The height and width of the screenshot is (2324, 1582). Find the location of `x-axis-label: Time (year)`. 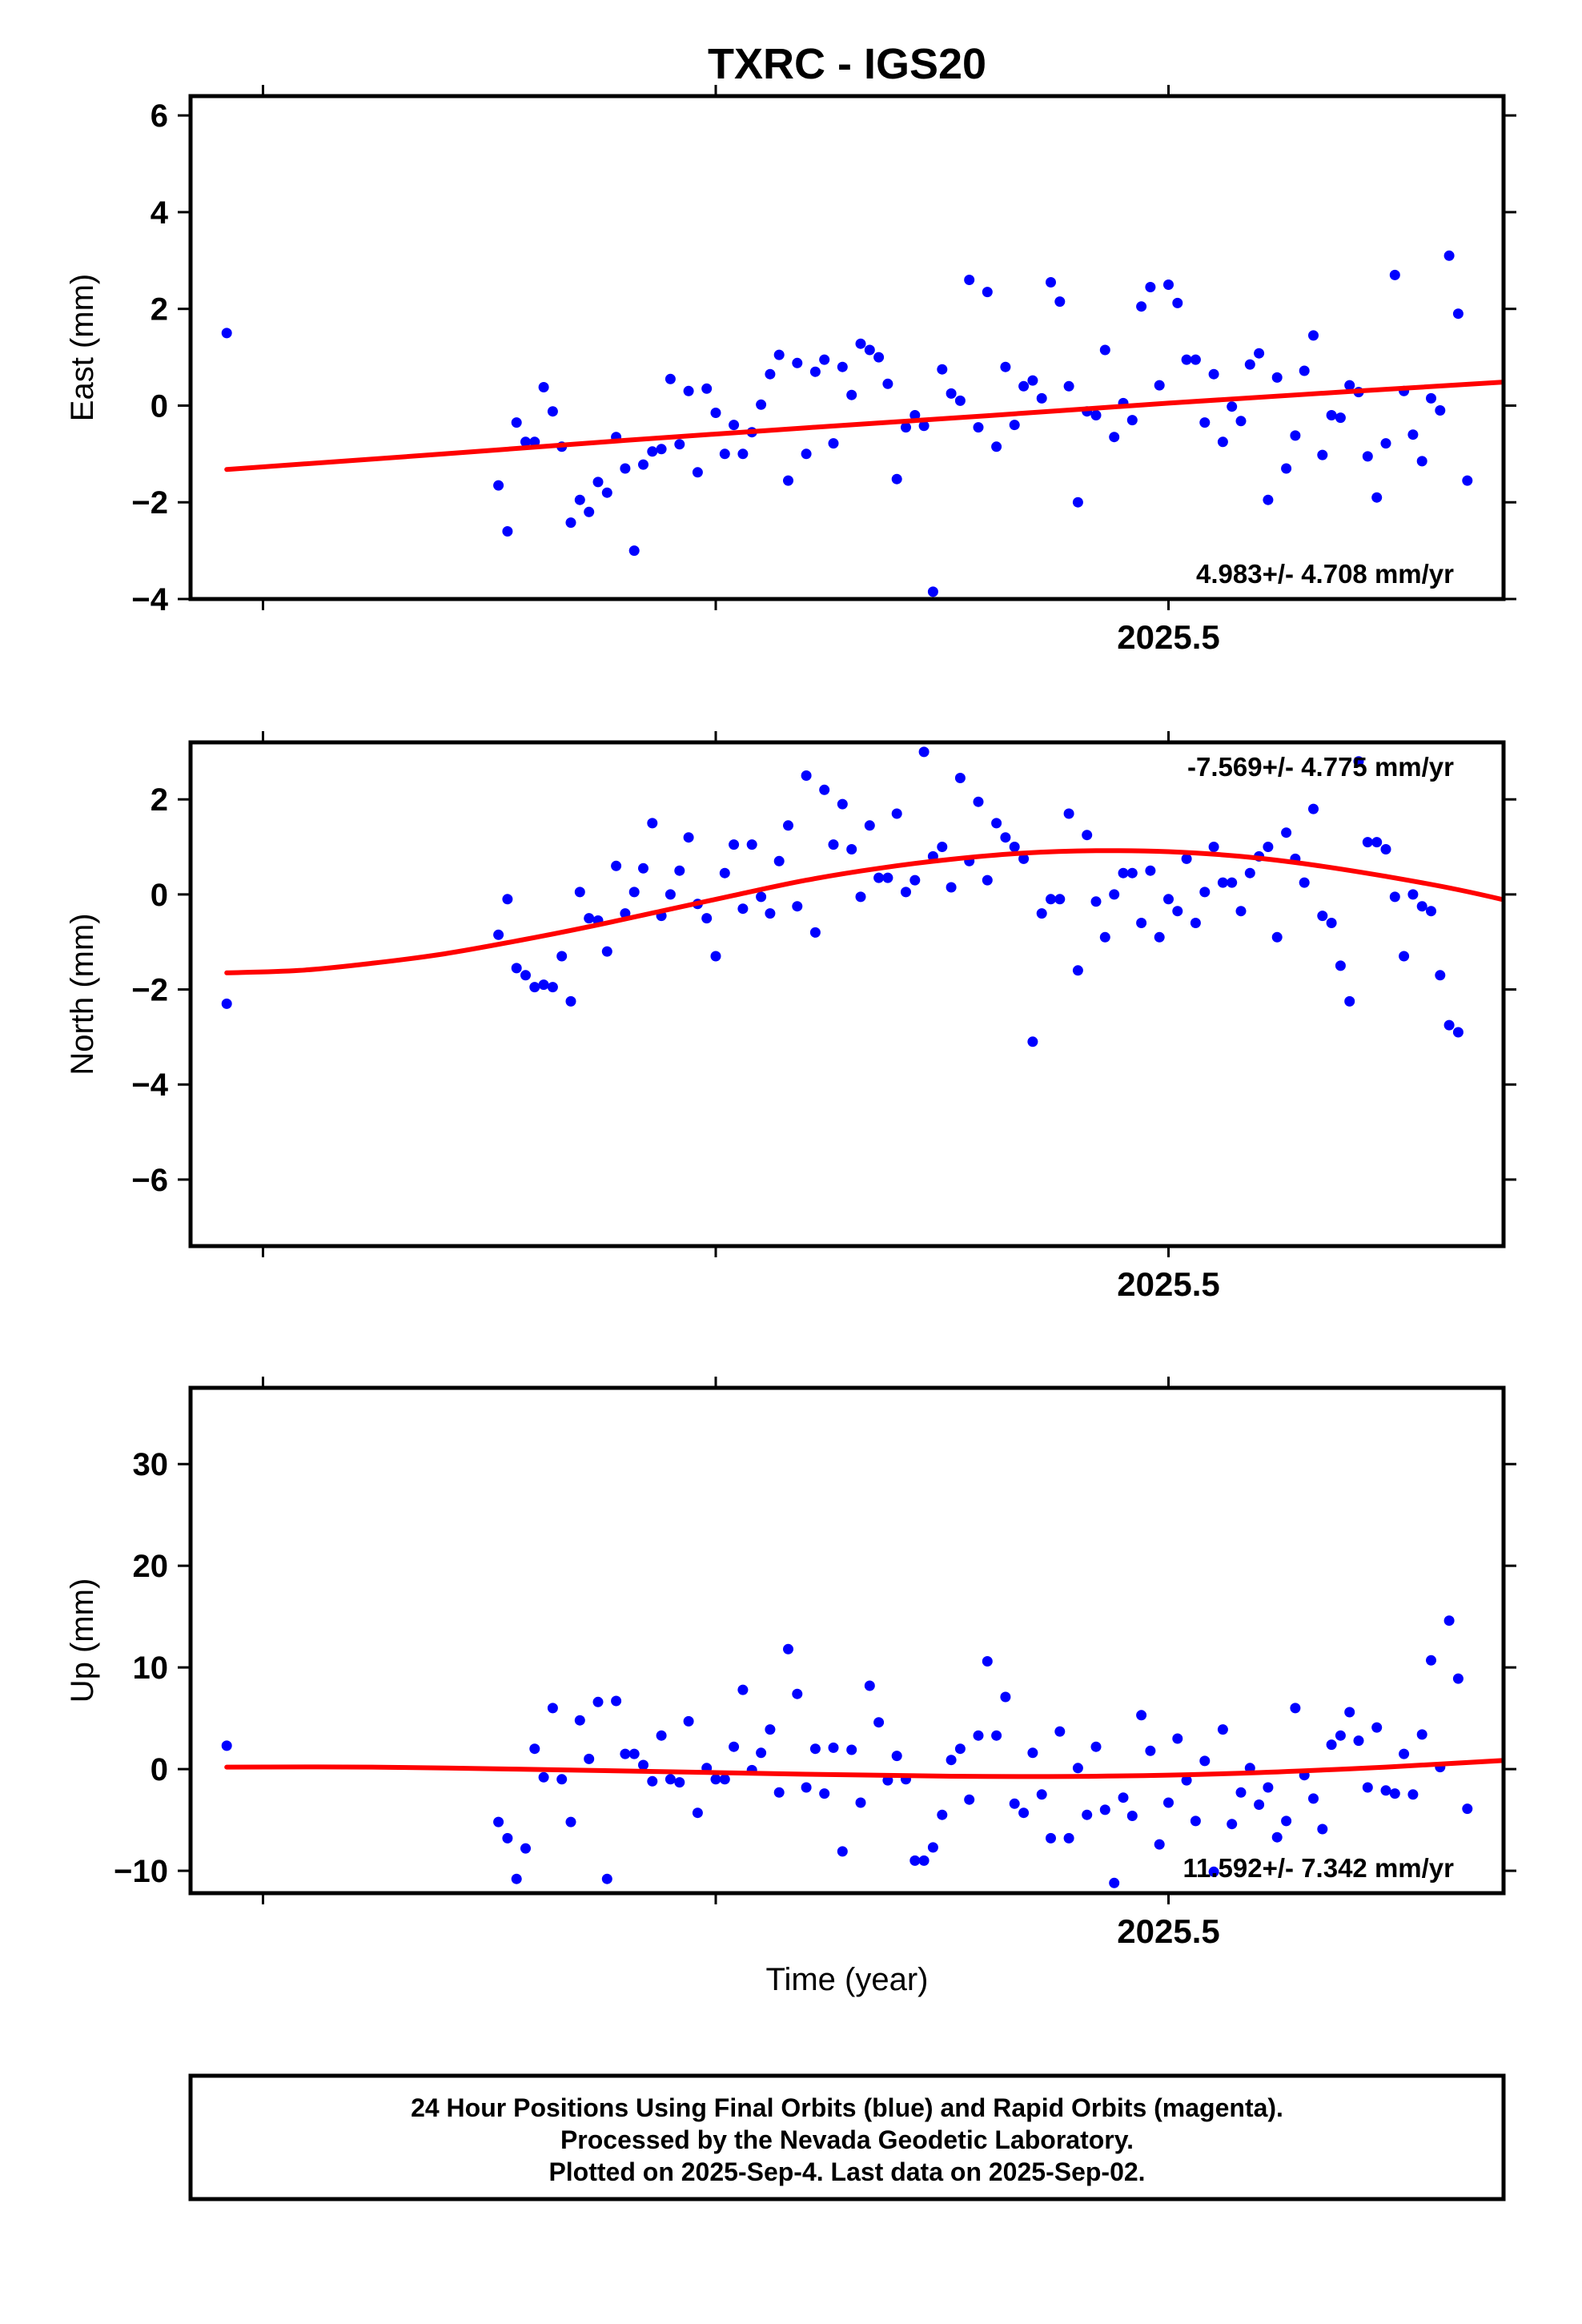

x-axis-label: Time (year) is located at coordinates (847, 1979).